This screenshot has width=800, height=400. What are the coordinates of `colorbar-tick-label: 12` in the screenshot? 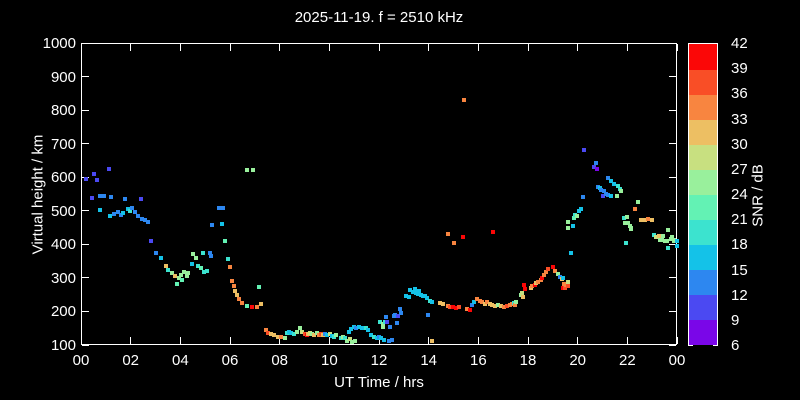 It's located at (739, 295).